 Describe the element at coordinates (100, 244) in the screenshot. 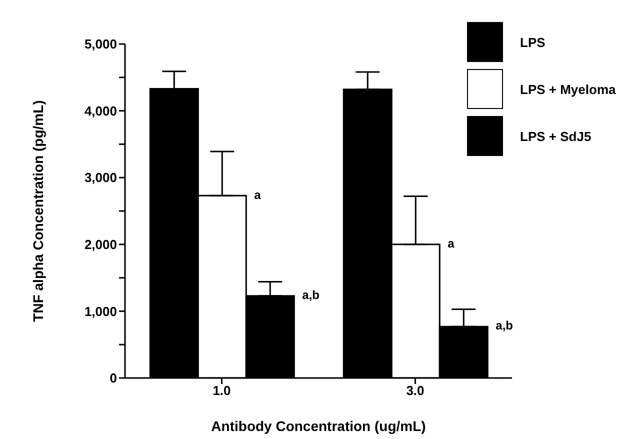

I see `y-tick-label: 2,000` at that location.